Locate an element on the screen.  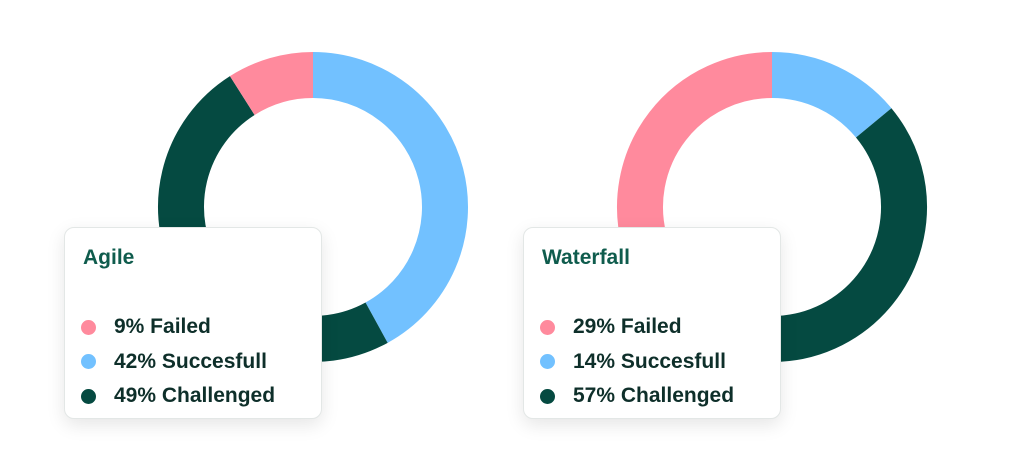
legend-label-challenged: 49% Challenged is located at coordinates (195, 396).